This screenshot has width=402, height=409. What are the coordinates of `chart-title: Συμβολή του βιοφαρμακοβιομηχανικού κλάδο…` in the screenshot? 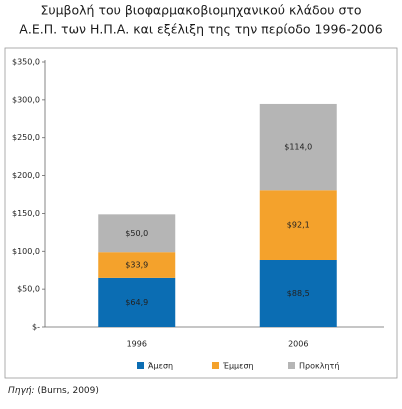 It's located at (200, 10).